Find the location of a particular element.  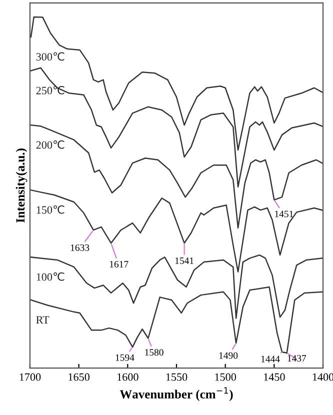

annotation: 1437 is located at coordinates (297, 358).